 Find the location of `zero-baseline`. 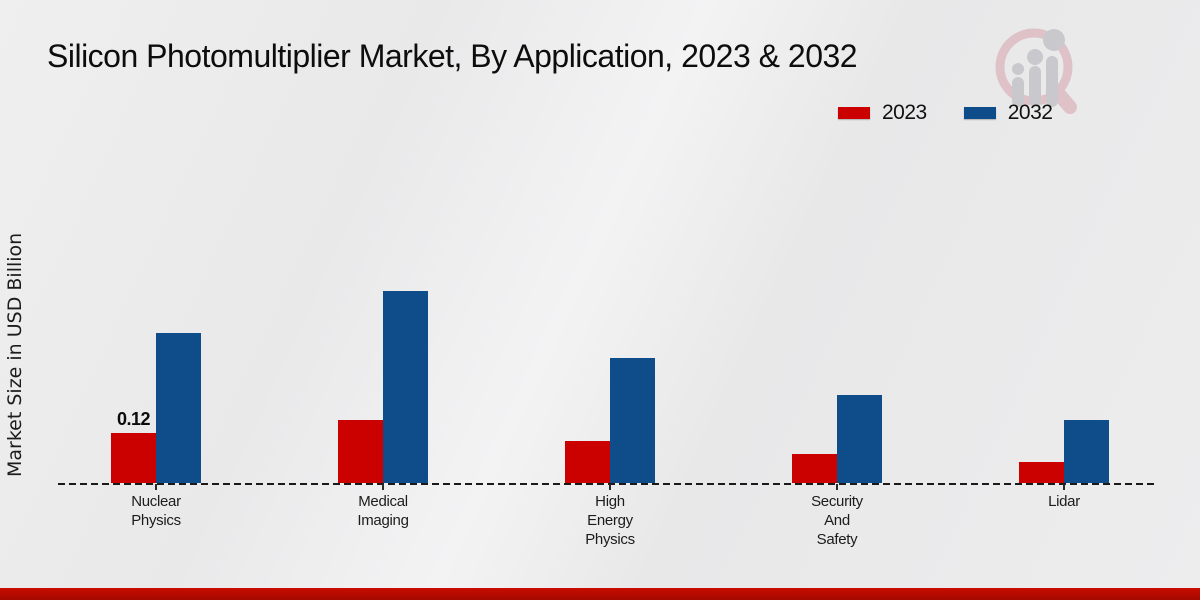

zero-baseline is located at coordinates (608, 484).